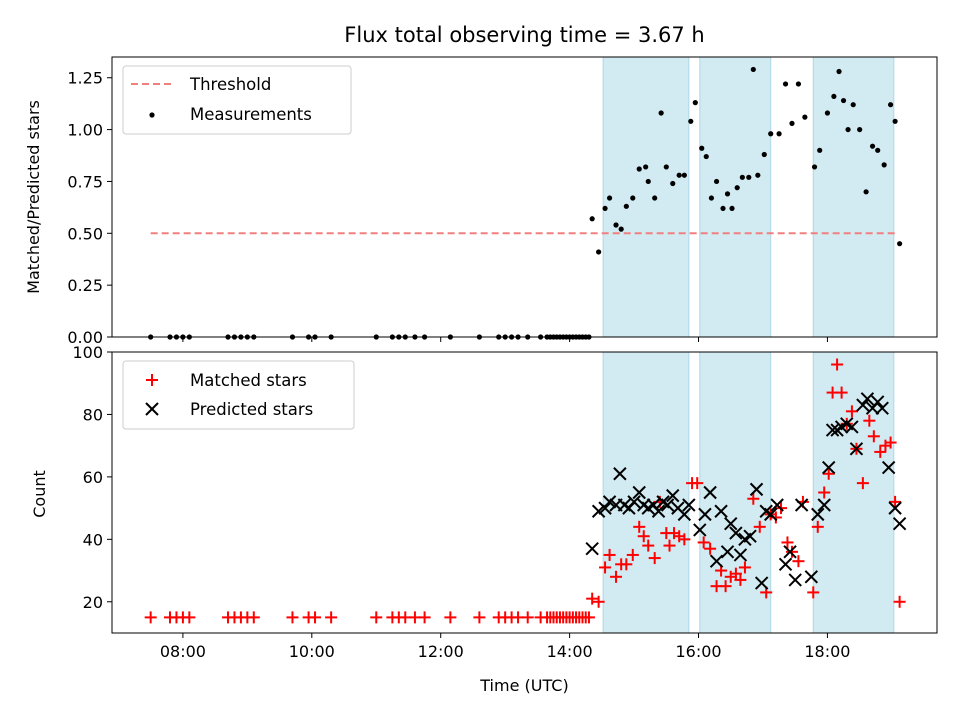 The height and width of the screenshot is (720, 960). What do you see at coordinates (827, 651) in the screenshot?
I see `x-tick-label: 18:00` at bounding box center [827, 651].